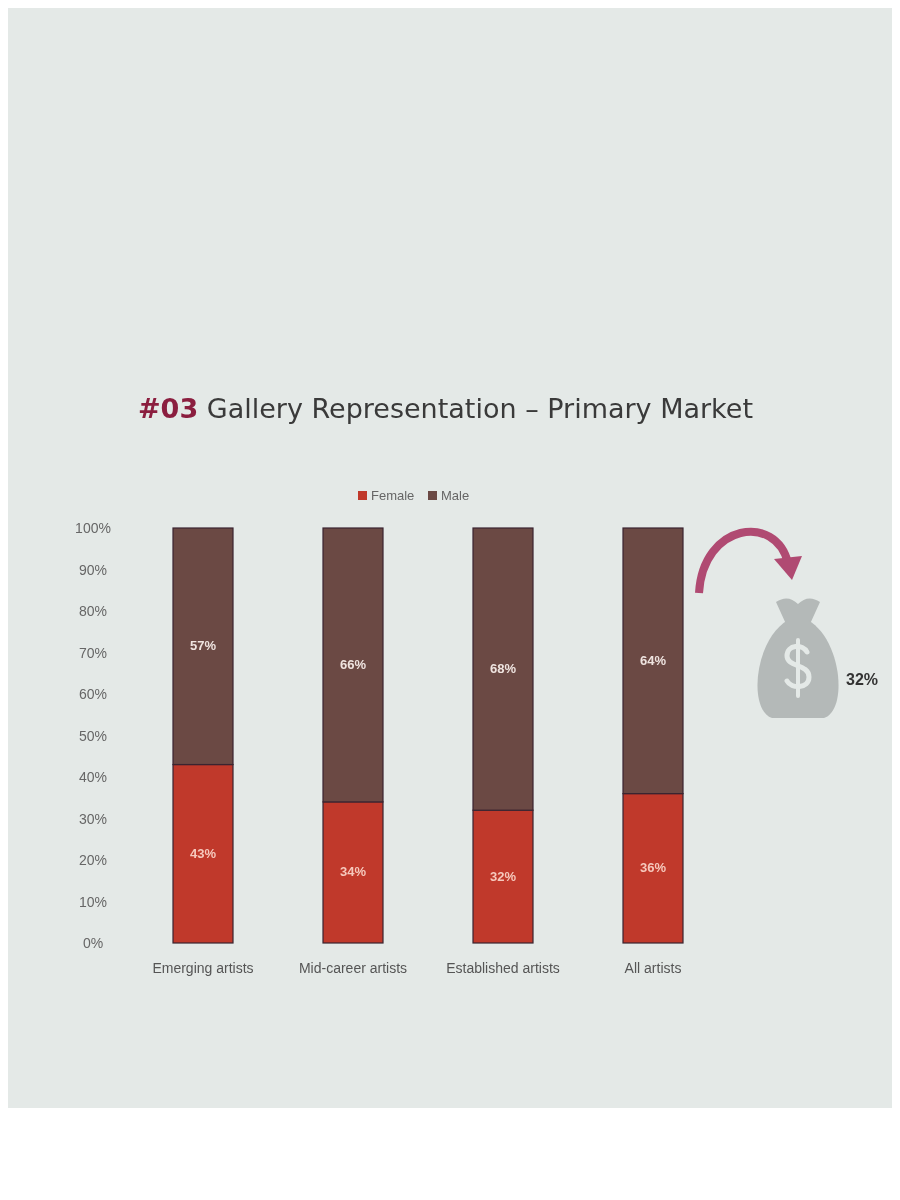 The image size is (900, 1200). I want to click on y-tick-label: 0%, so click(93, 943).